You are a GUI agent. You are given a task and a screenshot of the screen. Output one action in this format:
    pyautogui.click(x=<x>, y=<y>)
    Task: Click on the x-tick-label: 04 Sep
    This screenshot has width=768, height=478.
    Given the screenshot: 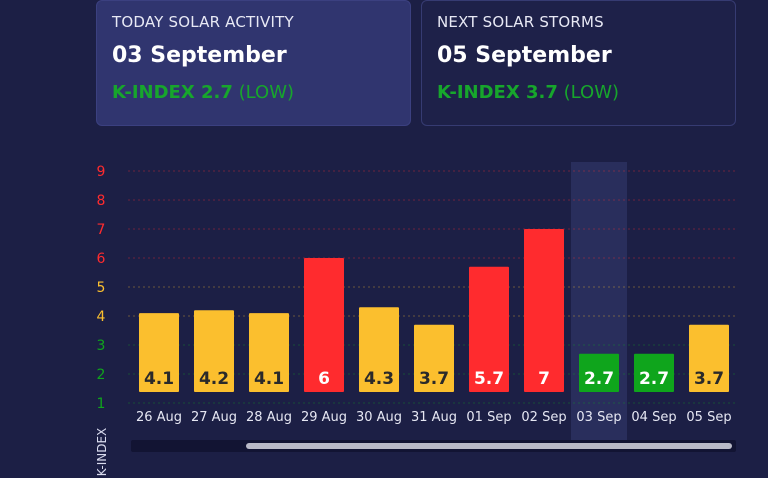 What is the action you would take?
    pyautogui.click(x=653, y=417)
    